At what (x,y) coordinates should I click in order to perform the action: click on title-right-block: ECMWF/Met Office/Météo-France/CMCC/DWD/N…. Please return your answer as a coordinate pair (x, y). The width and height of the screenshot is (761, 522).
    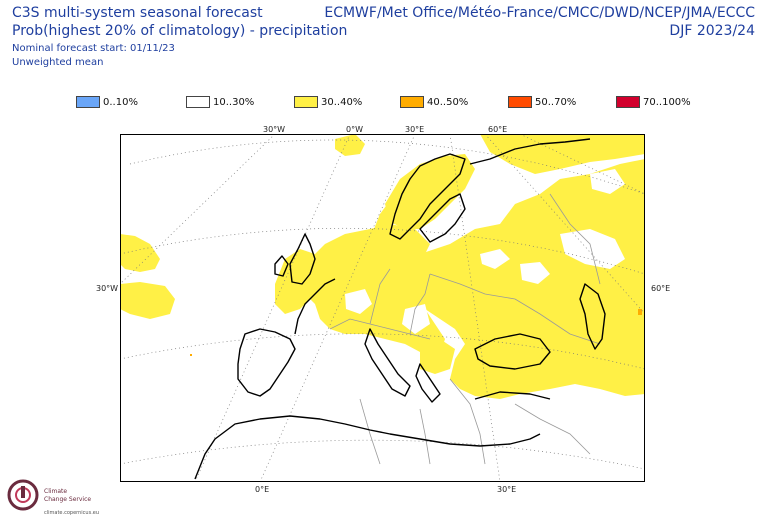
    Looking at the image, I should click on (539, 22).